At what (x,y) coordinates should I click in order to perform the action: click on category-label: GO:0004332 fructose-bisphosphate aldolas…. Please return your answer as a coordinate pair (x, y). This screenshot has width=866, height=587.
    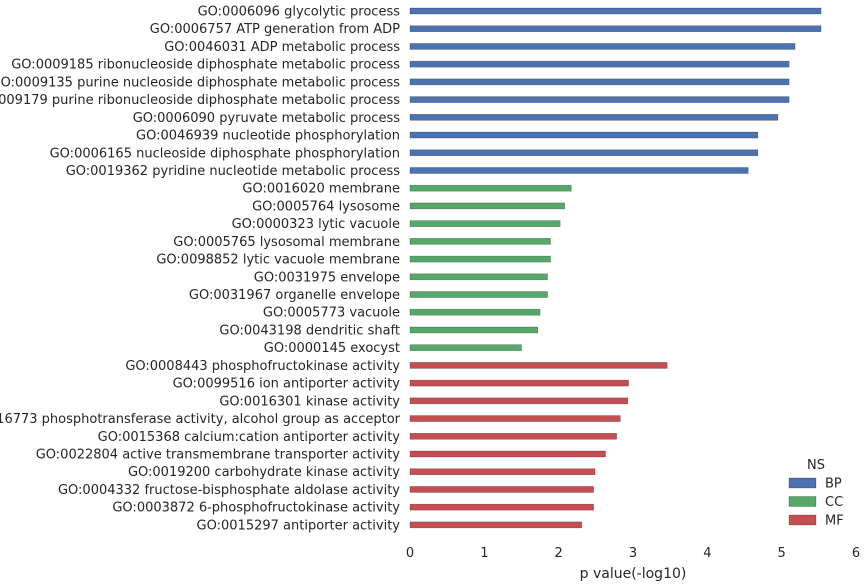
    Looking at the image, I should click on (229, 490).